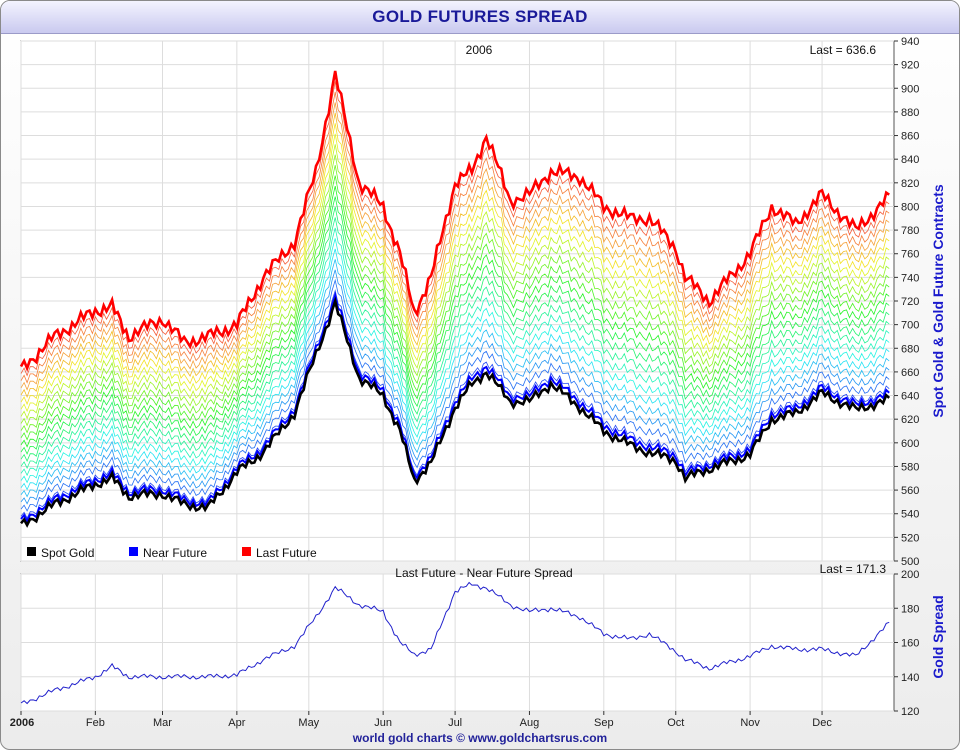  I want to click on y-tick-label: 940, so click(910, 42).